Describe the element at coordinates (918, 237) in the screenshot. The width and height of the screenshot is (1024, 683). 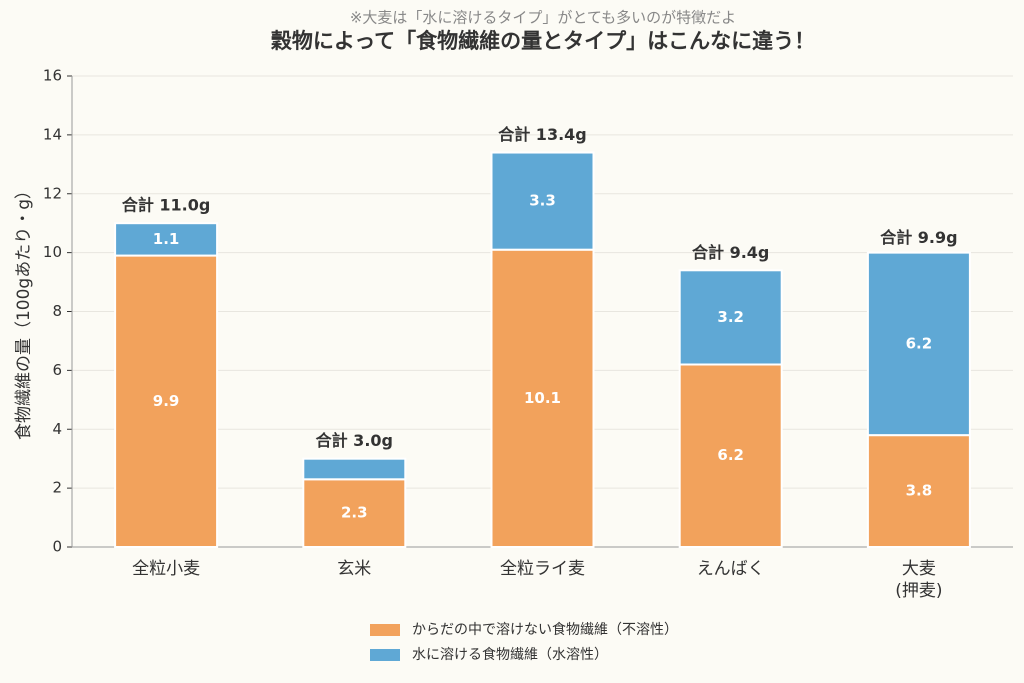
I see `total-label: 合計 9.9g` at that location.